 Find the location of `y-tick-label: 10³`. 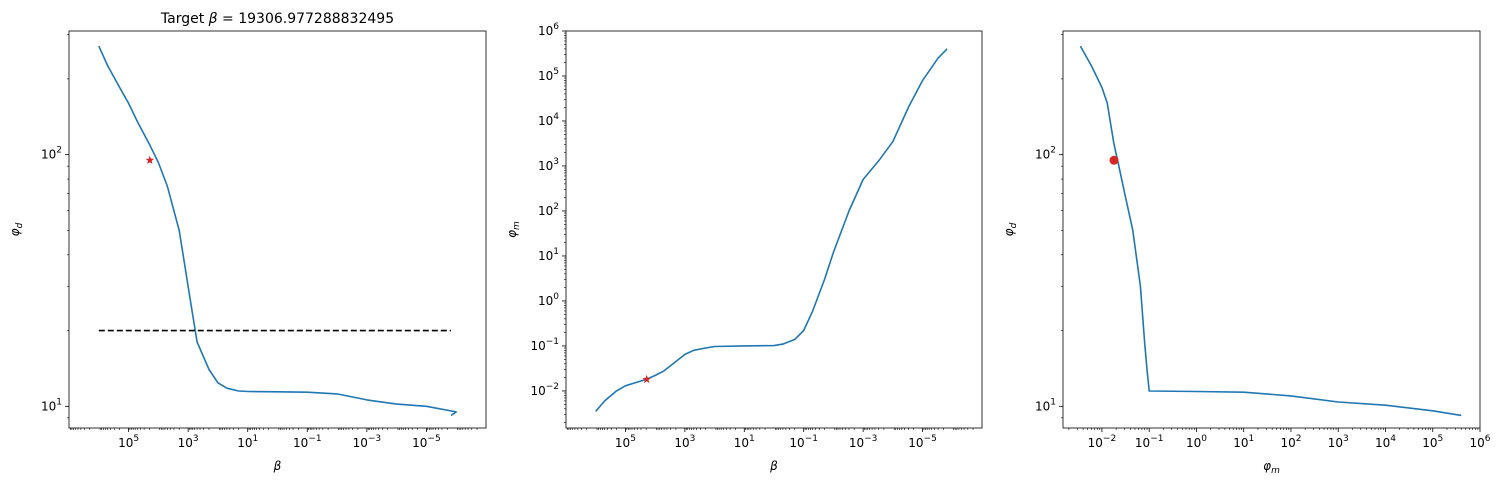

y-tick-label: 10³ is located at coordinates (548, 165).